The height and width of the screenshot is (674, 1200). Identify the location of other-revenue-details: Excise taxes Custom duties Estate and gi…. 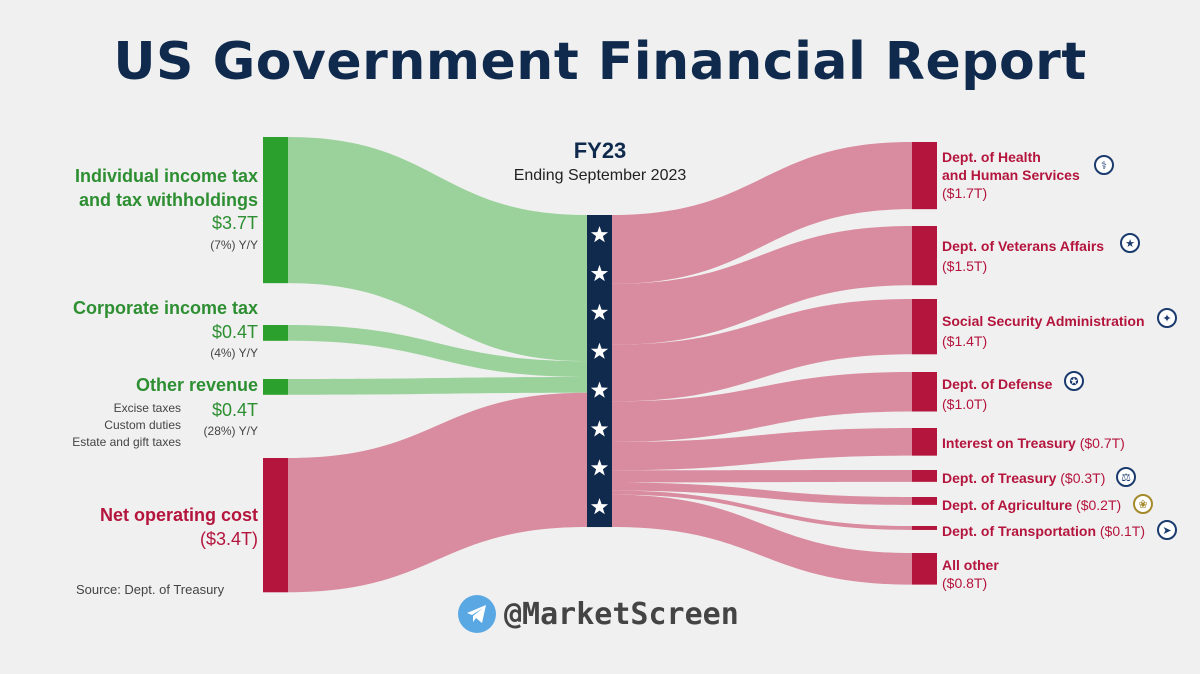
(126, 425).